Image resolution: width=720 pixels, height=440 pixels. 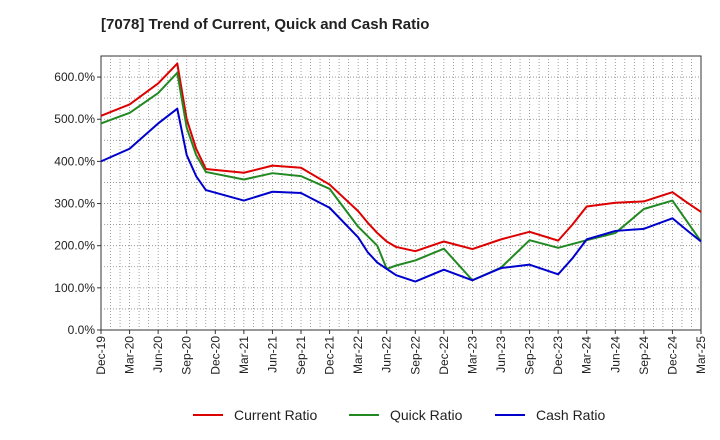 I want to click on x-tick-label: Dec-21, so click(x=330, y=355).